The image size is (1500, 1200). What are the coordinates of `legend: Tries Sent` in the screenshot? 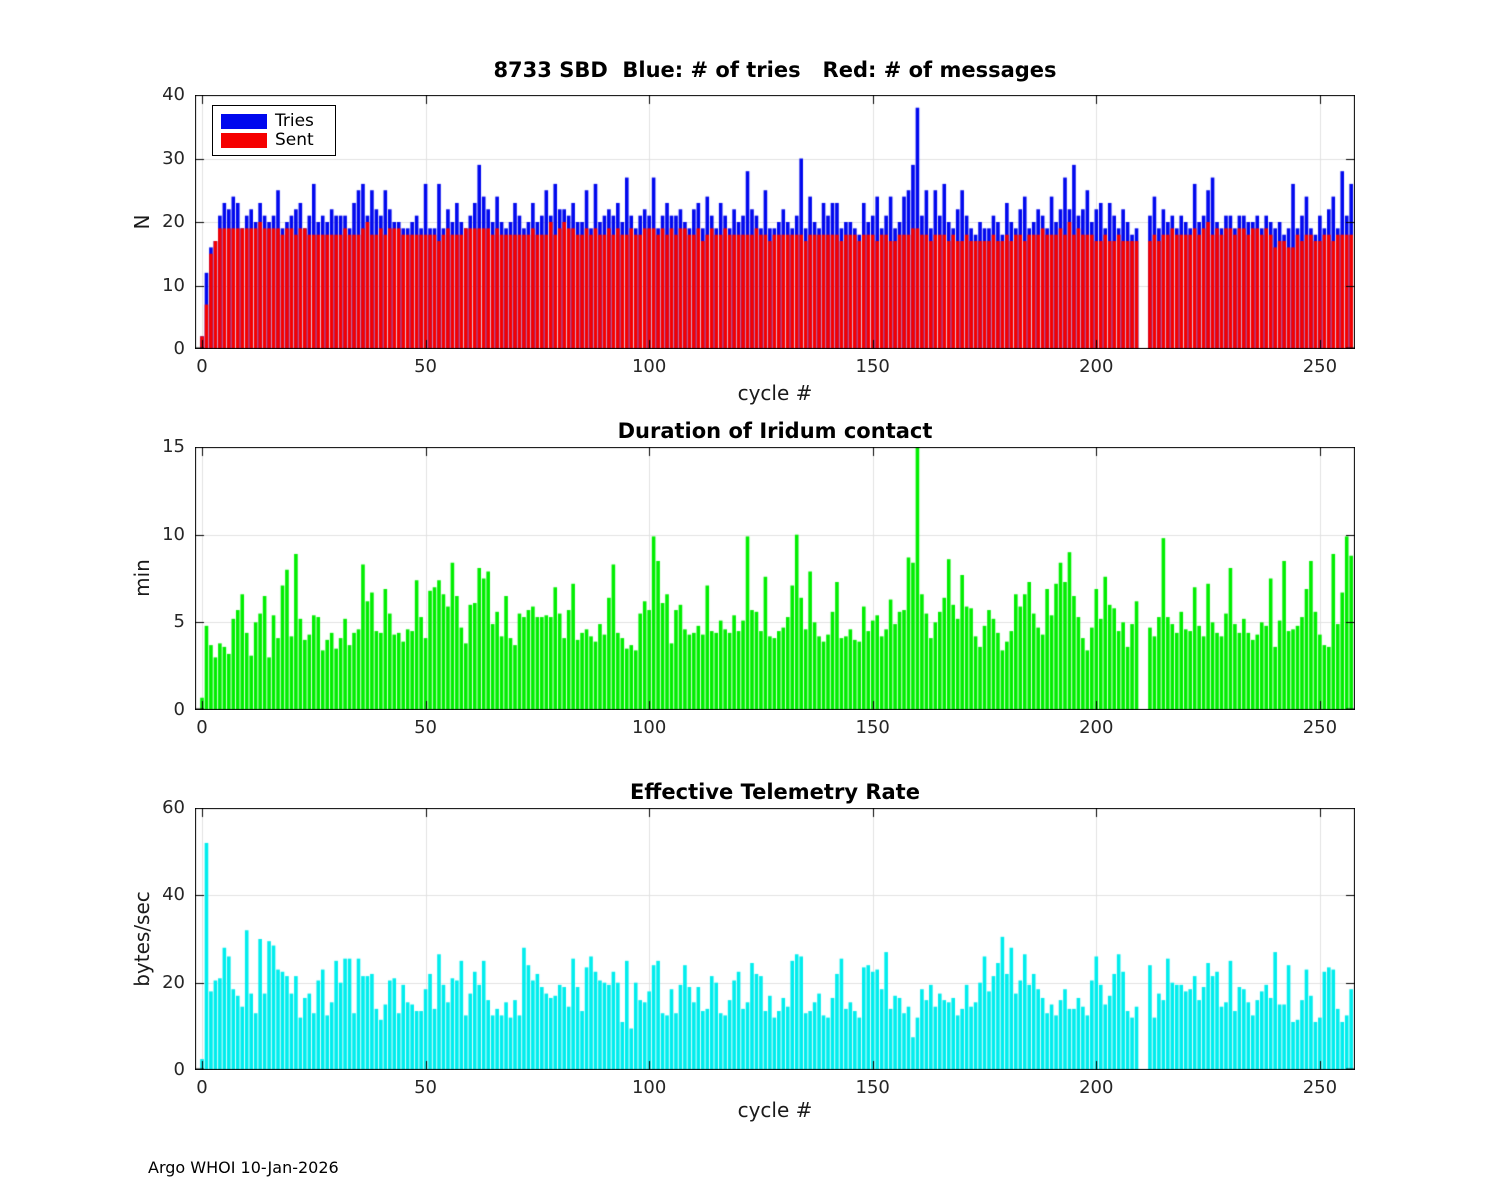 It's located at (274, 130).